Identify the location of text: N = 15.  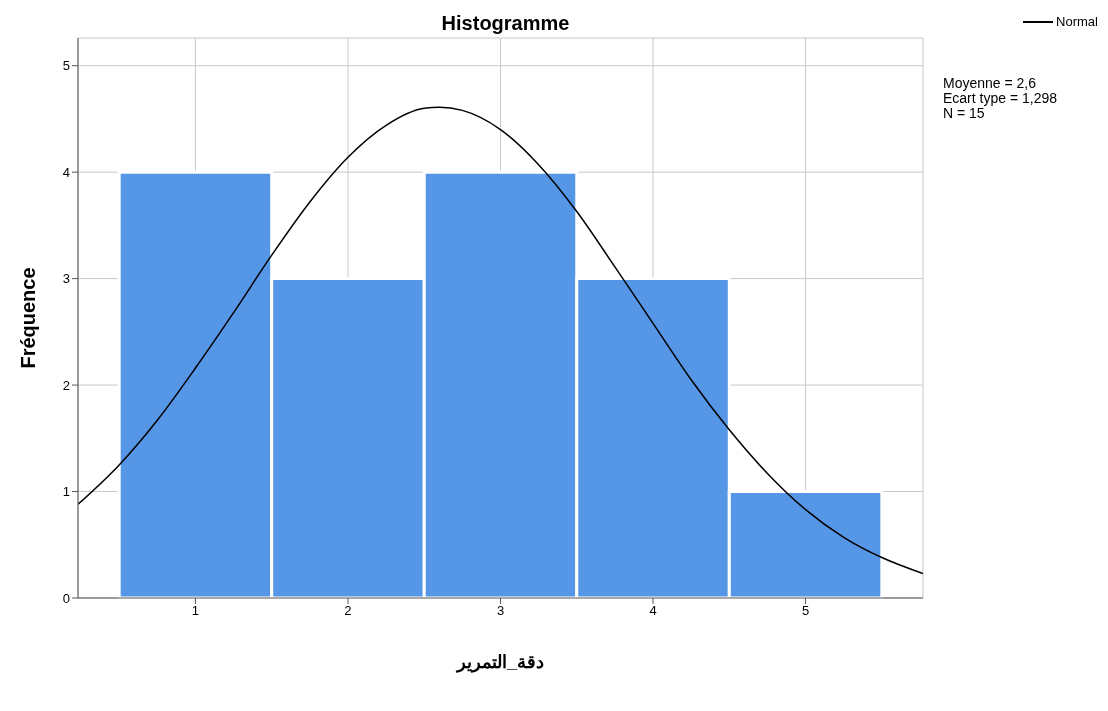
(964, 113).